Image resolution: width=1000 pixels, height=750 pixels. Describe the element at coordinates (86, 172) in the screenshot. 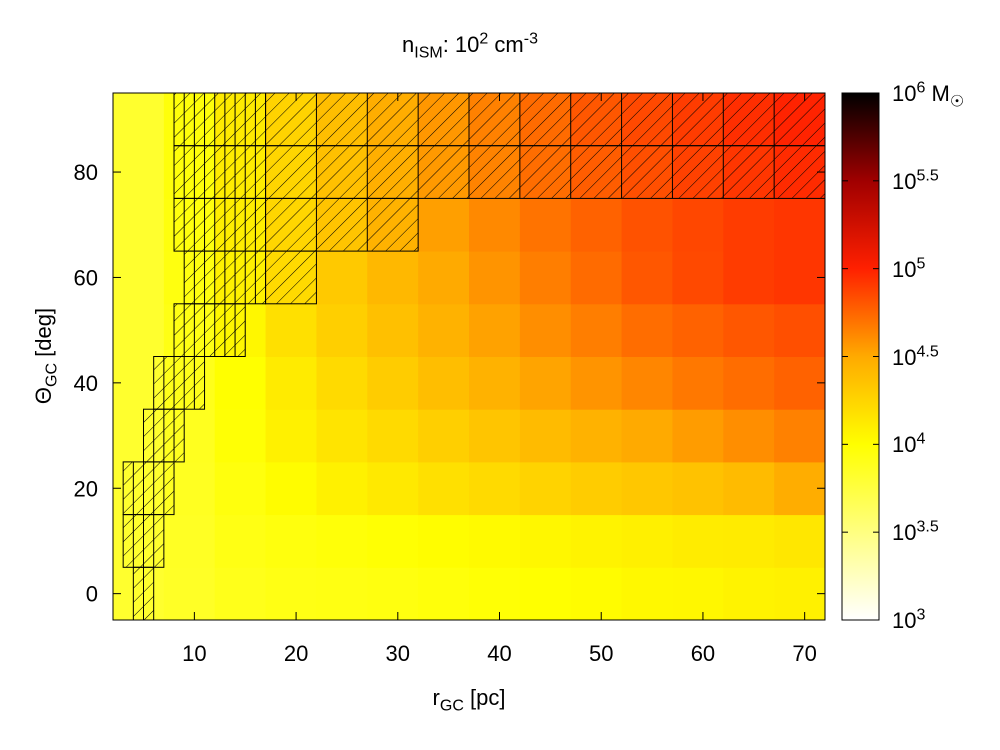

I see `y-tick-label: 80` at that location.